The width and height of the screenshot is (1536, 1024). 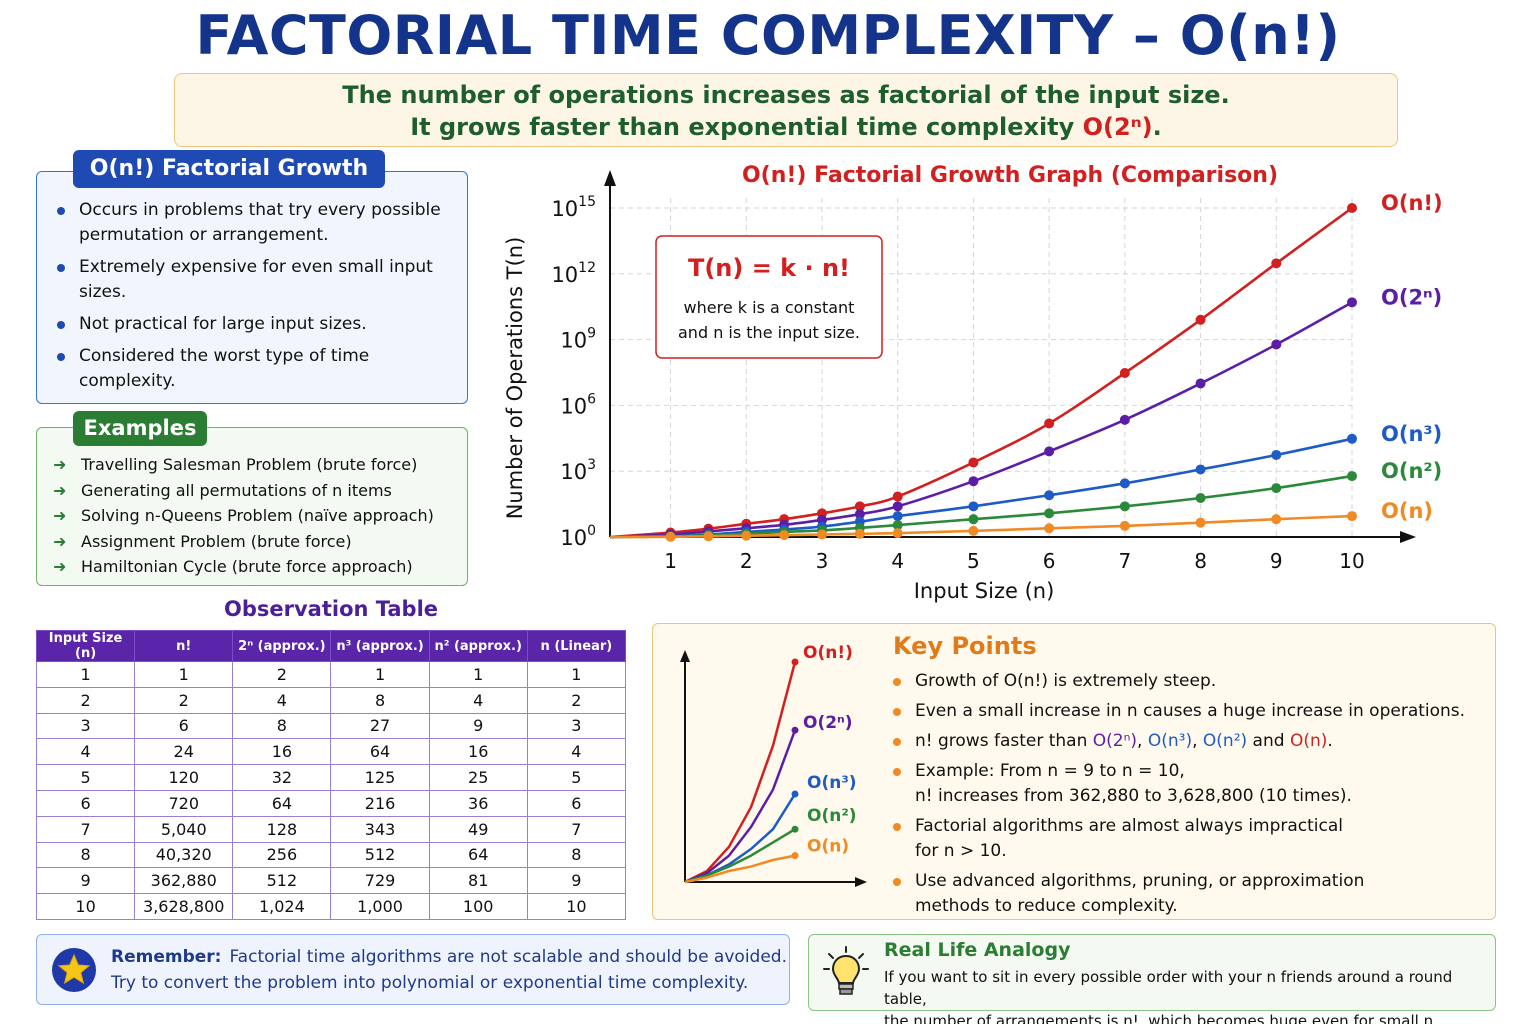 I want to click on table-row: 3 6 8 27 9 3, so click(x=331, y=726).